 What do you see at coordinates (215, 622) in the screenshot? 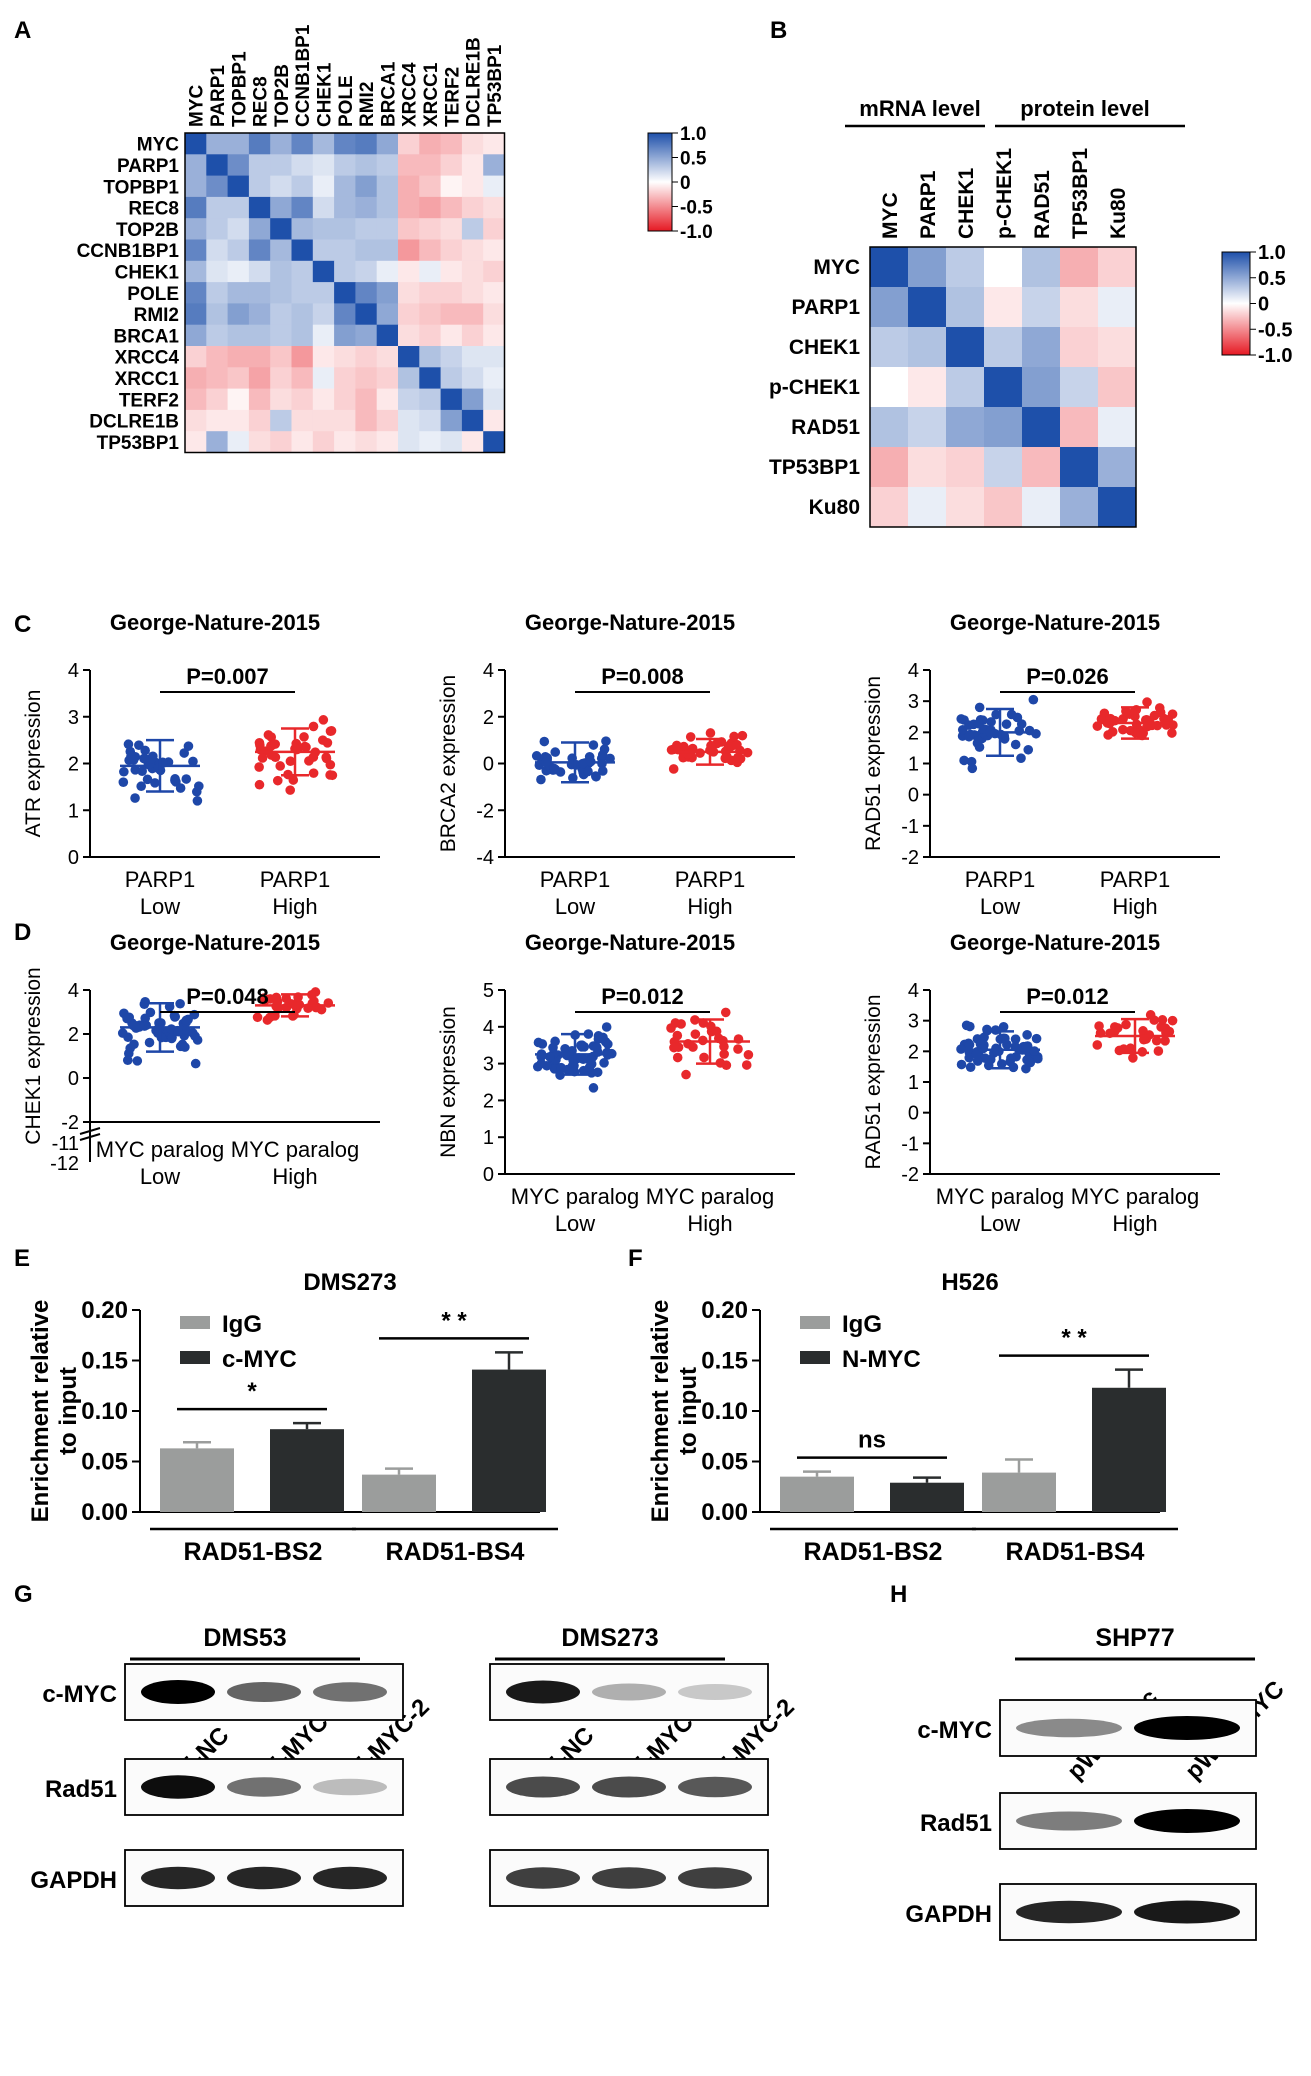
I see `plot-title: George-Nature-2015` at bounding box center [215, 622].